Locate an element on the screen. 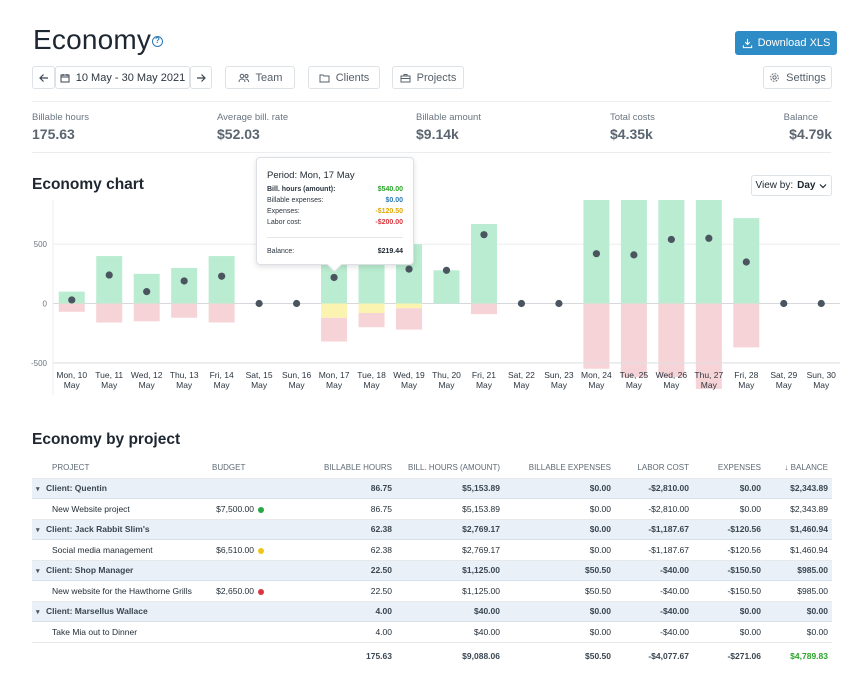 This screenshot has width=863, height=677. stat-total-costs-label: Total costs is located at coordinates (632, 117).